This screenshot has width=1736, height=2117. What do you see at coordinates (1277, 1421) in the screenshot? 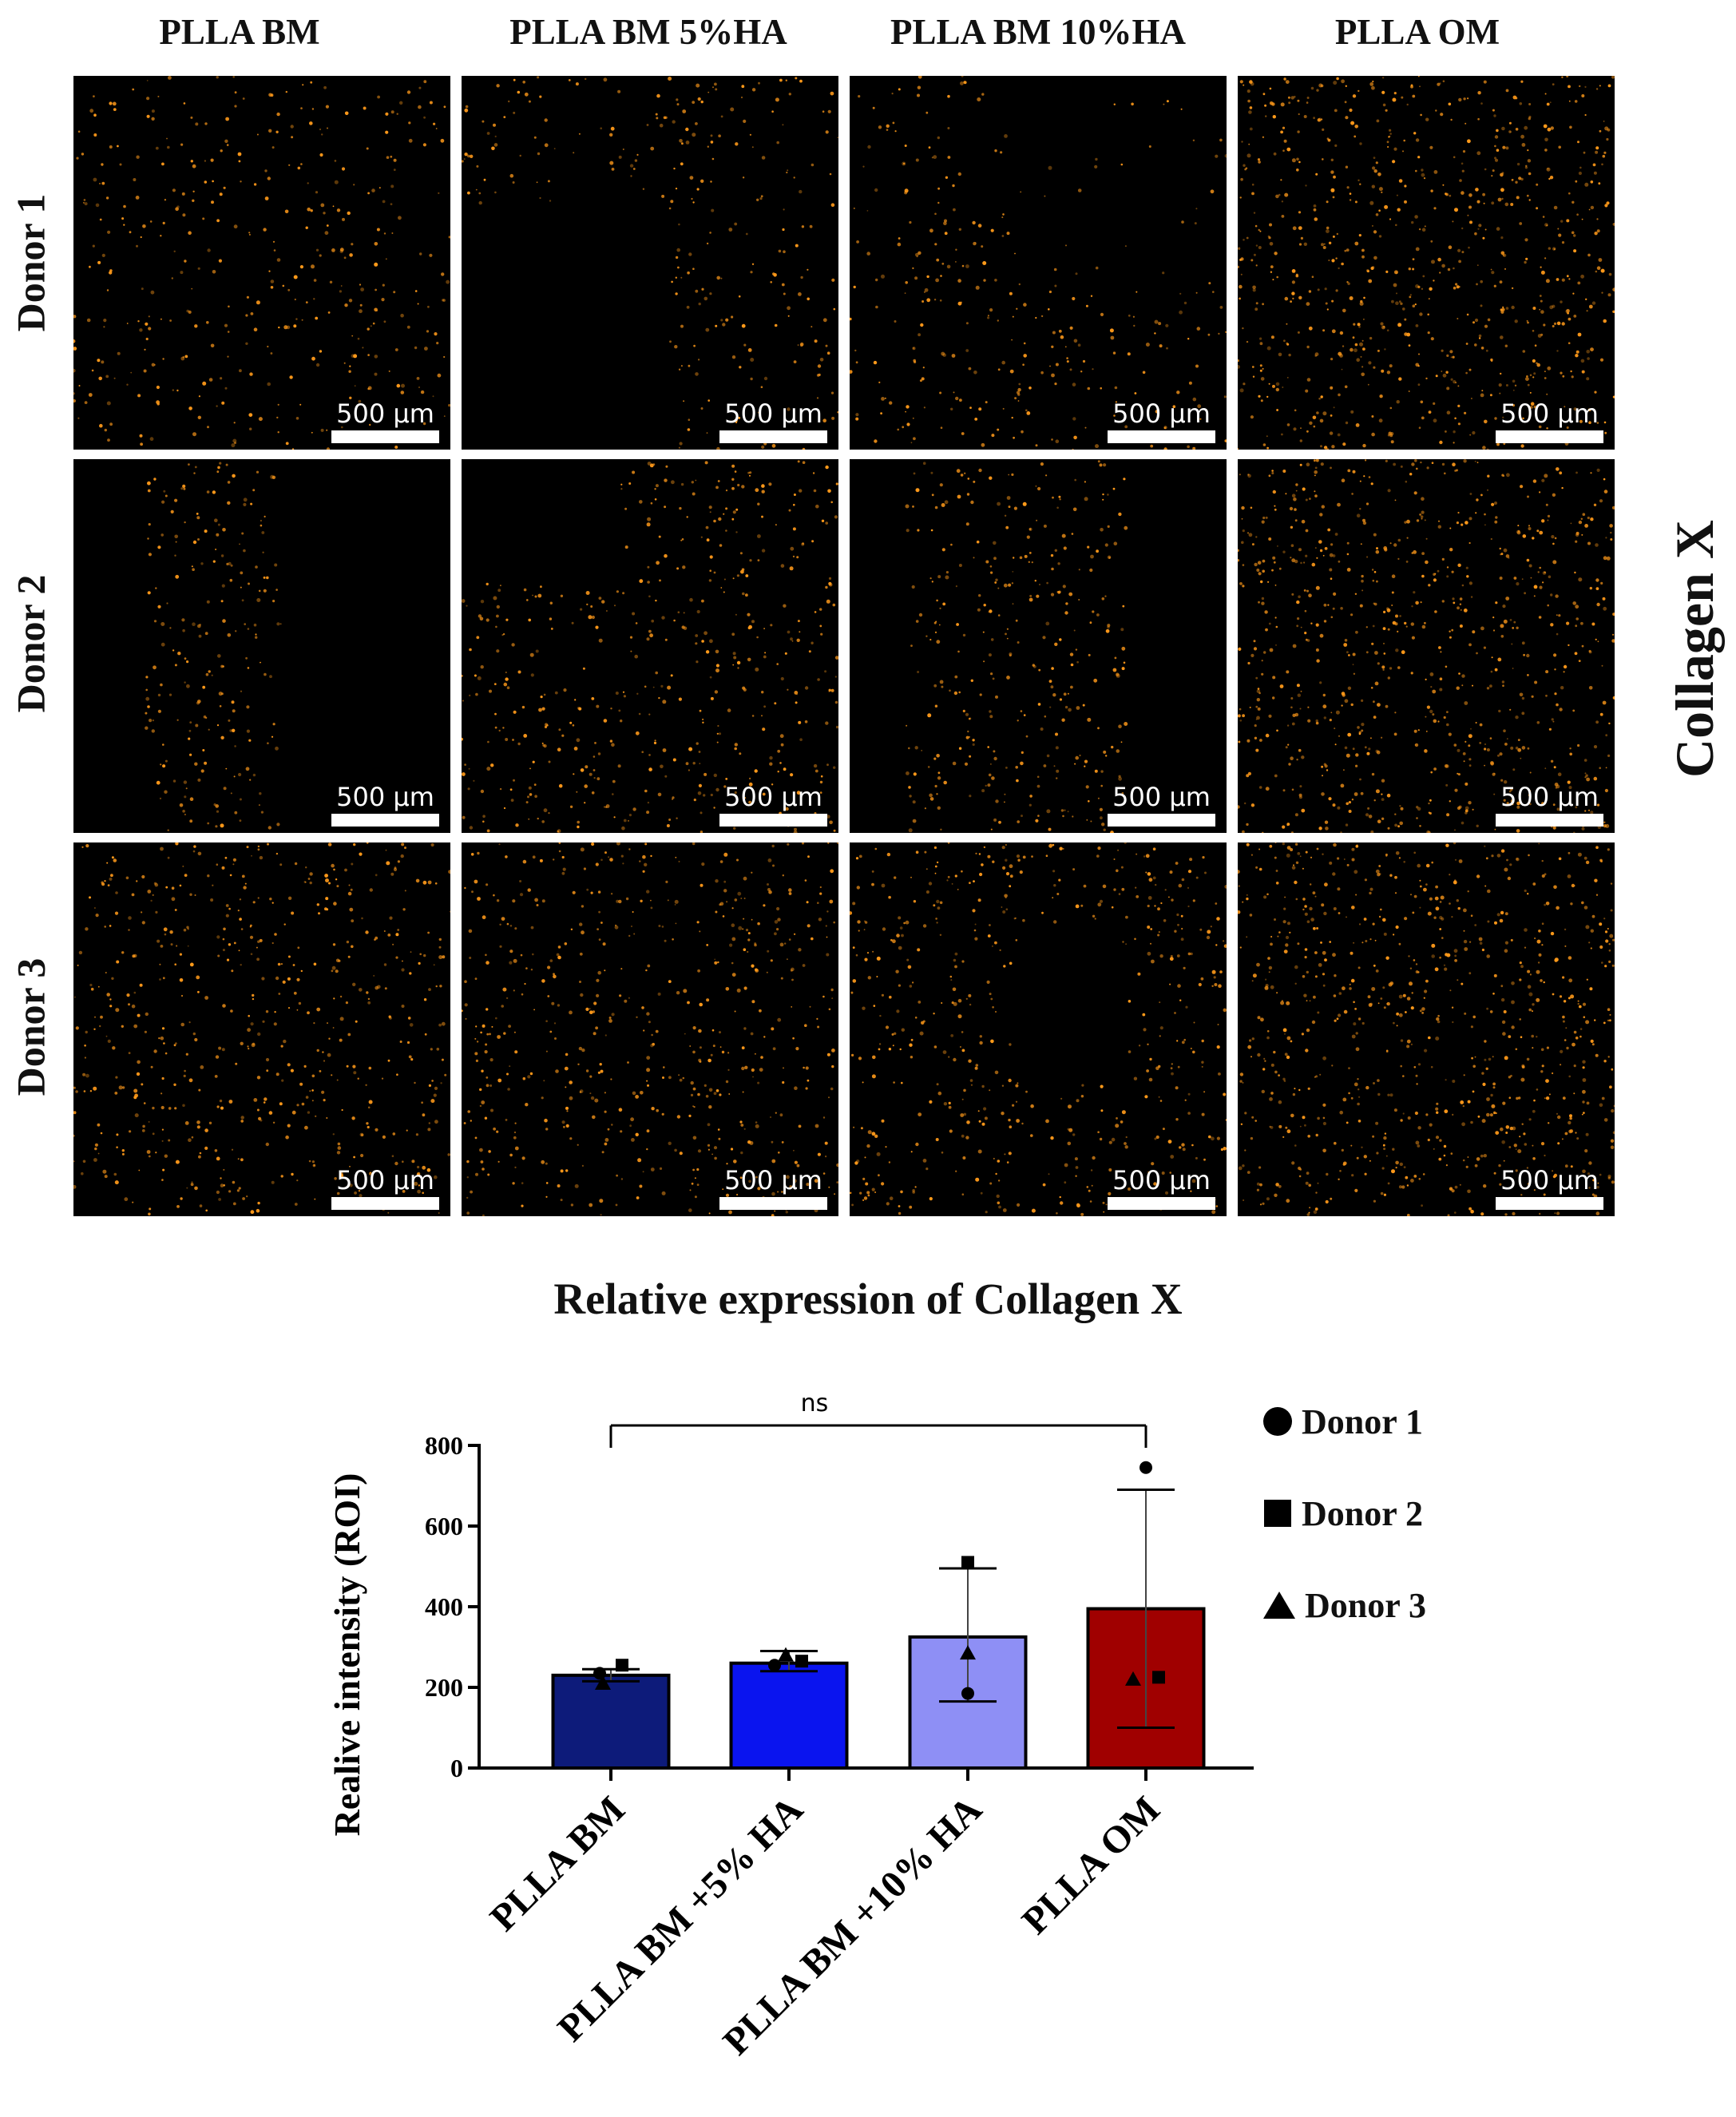
I see `circle-marker-icon` at bounding box center [1277, 1421].